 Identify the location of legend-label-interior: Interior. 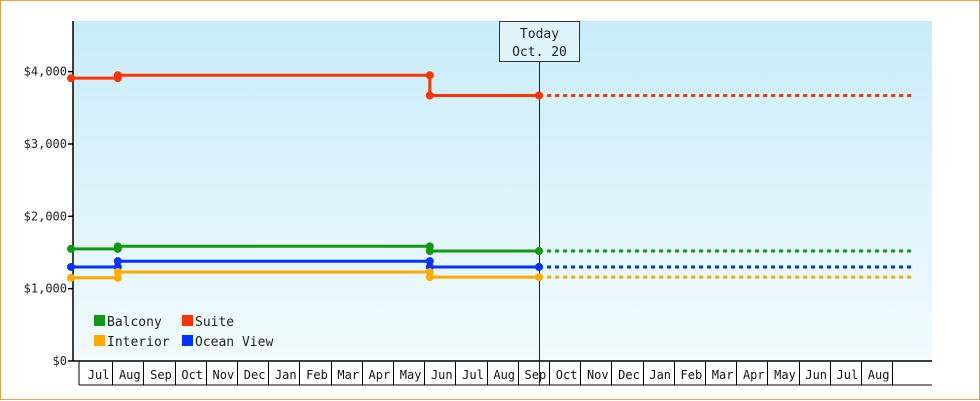
(138, 342).